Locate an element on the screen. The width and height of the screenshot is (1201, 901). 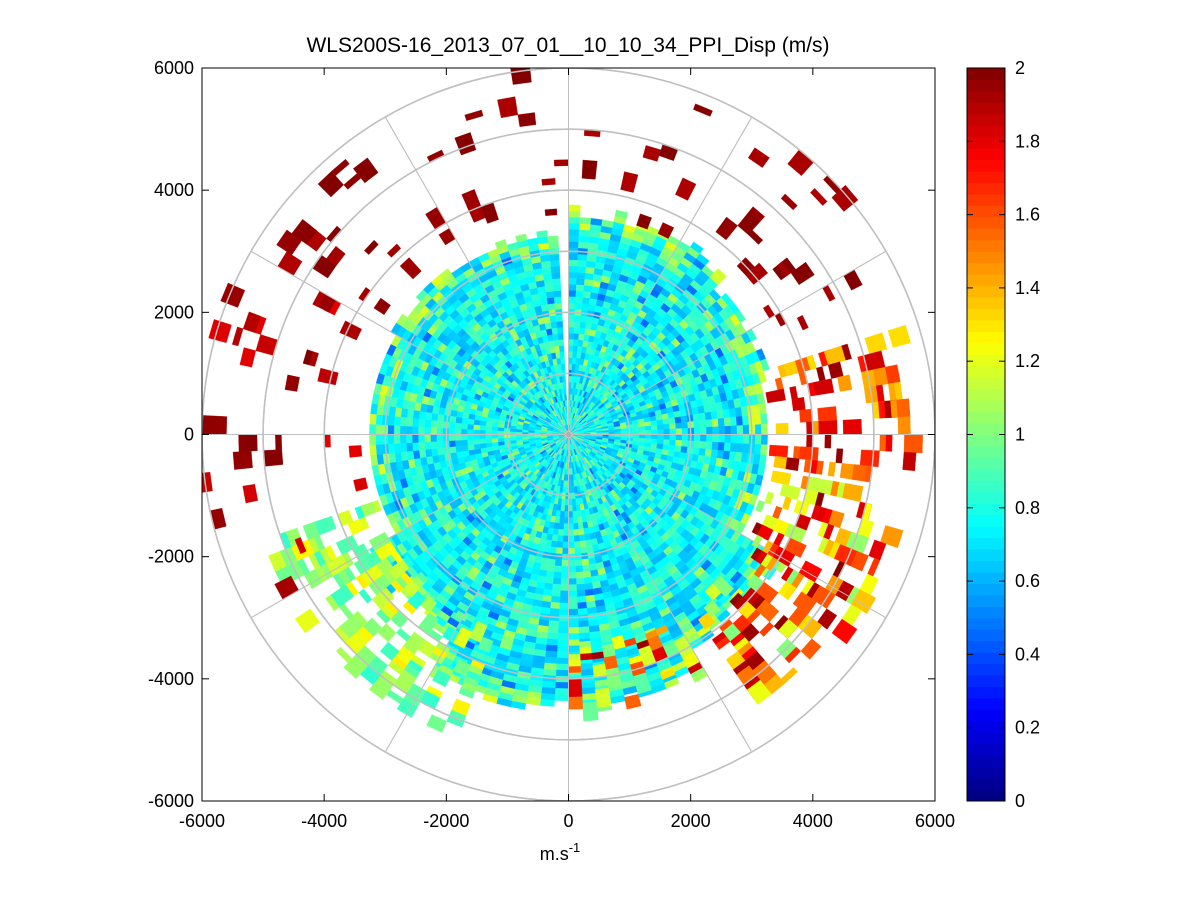
x-tick-label: -6000 is located at coordinates (202, 821).